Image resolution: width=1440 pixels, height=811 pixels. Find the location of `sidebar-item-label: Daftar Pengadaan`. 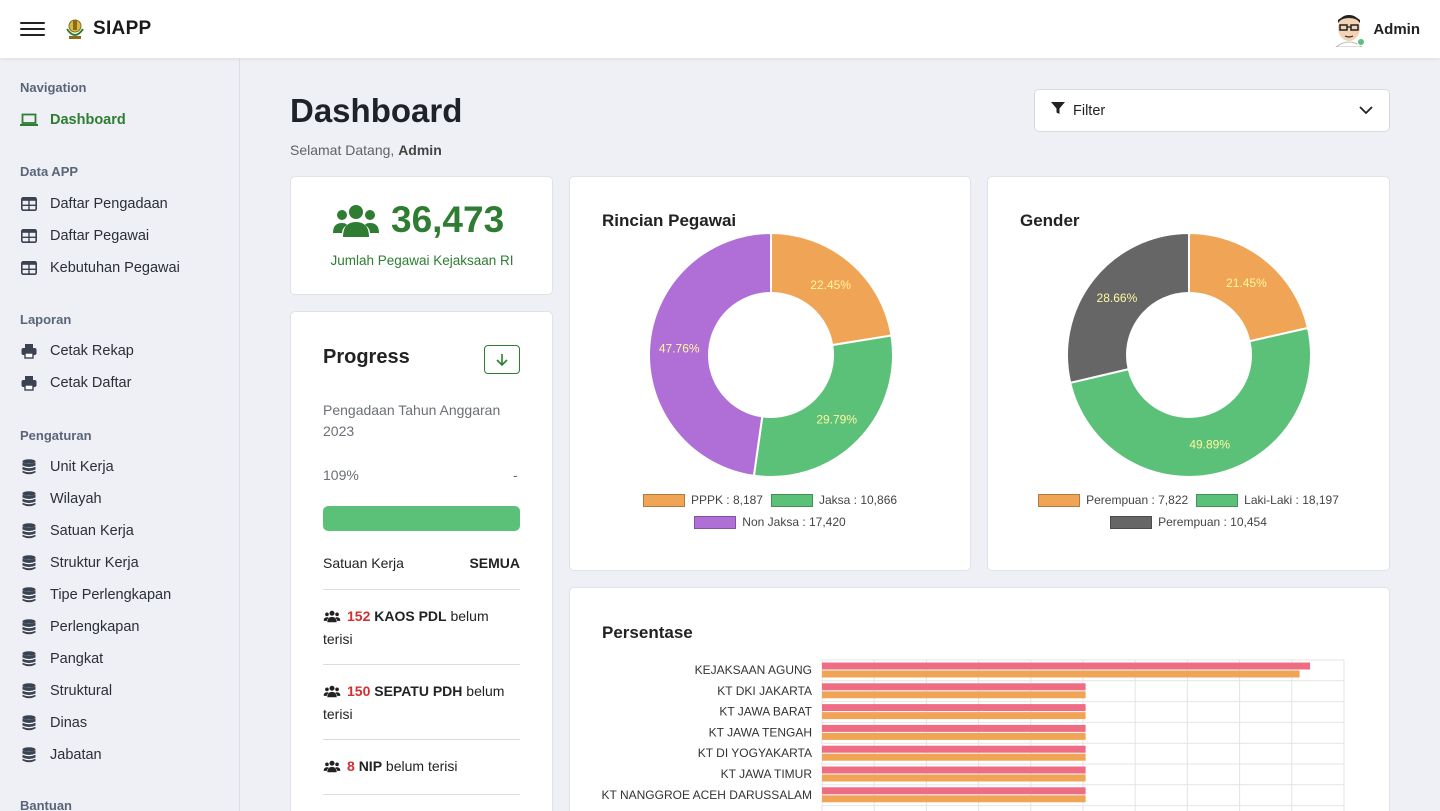

sidebar-item-label: Daftar Pengadaan is located at coordinates (109, 204).